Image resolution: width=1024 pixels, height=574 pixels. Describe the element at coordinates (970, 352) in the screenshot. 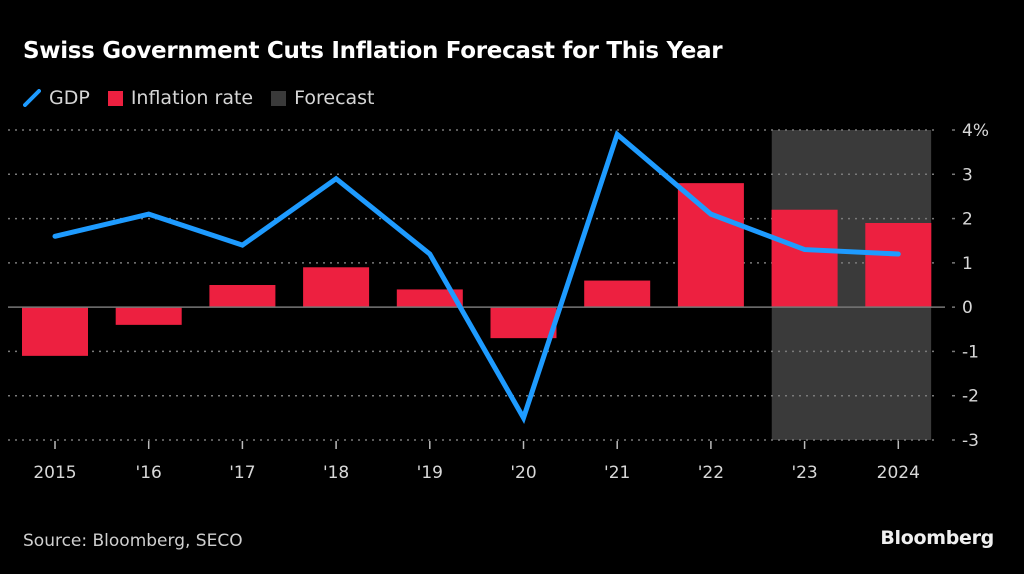

I see `y-tick-label: -1` at that location.